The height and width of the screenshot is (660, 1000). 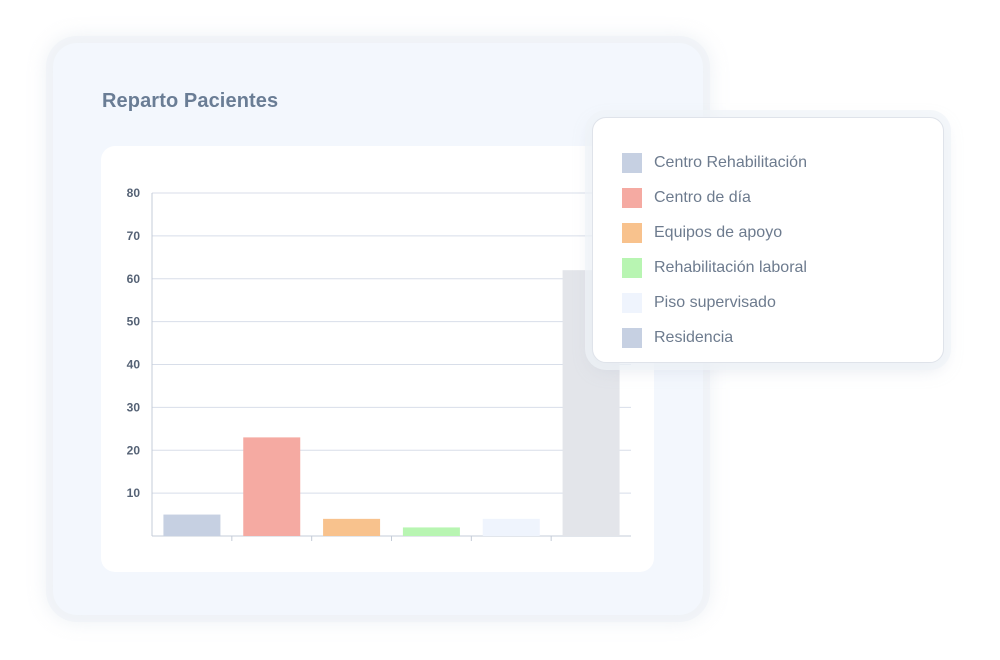 I want to click on legend-label: Centro Rehabilitación, so click(x=730, y=162).